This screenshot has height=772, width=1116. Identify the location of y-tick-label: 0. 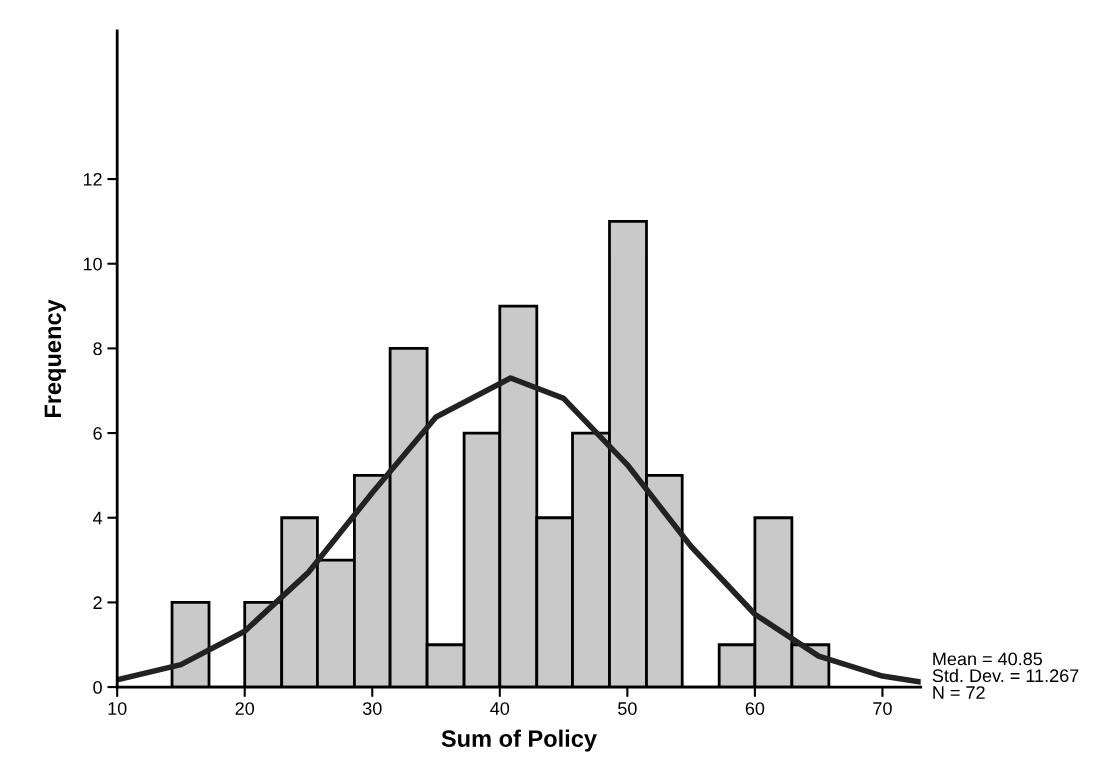
(97, 687).